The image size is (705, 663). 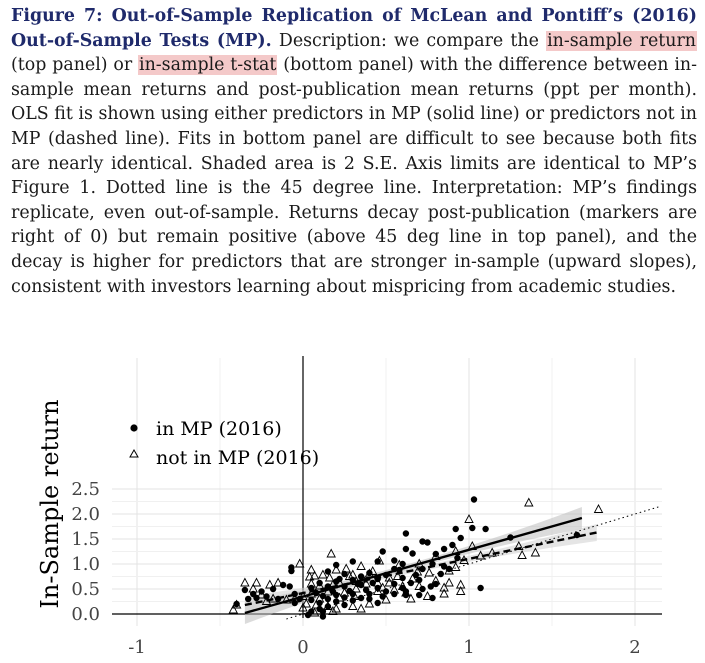 I want to click on legend-label-not-in-mp: not in MP (2016), so click(x=237, y=458).